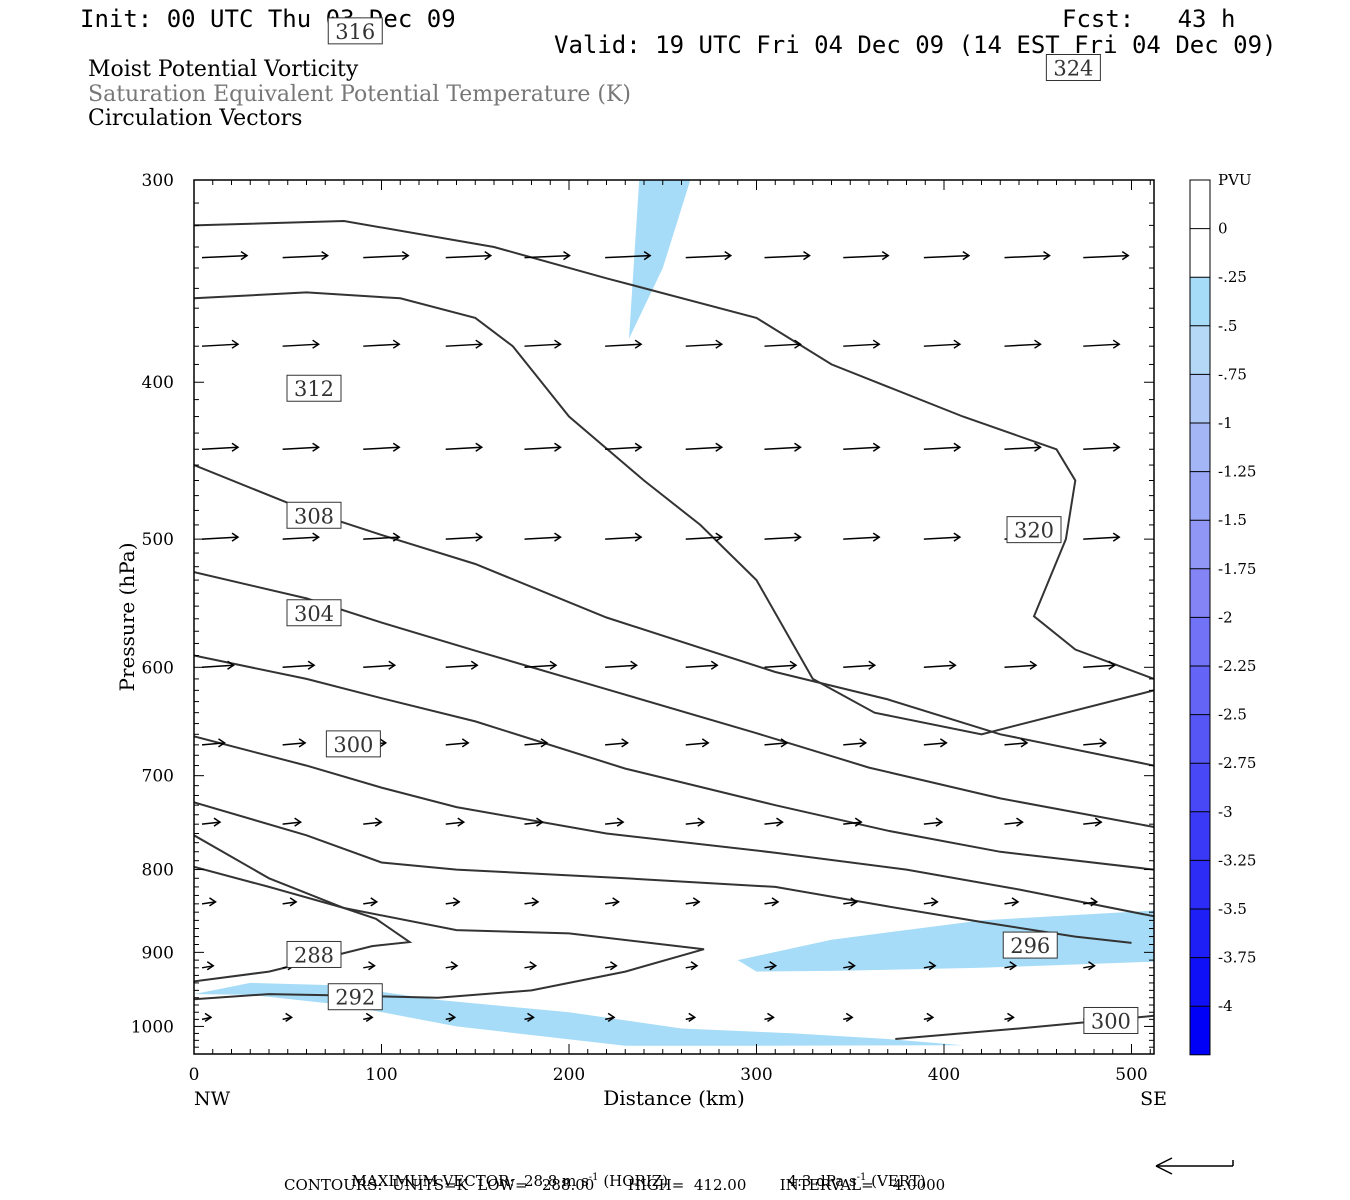 This screenshot has width=1350, height=1200. What do you see at coordinates (355, 31) in the screenshot?
I see `contour-label: 316` at bounding box center [355, 31].